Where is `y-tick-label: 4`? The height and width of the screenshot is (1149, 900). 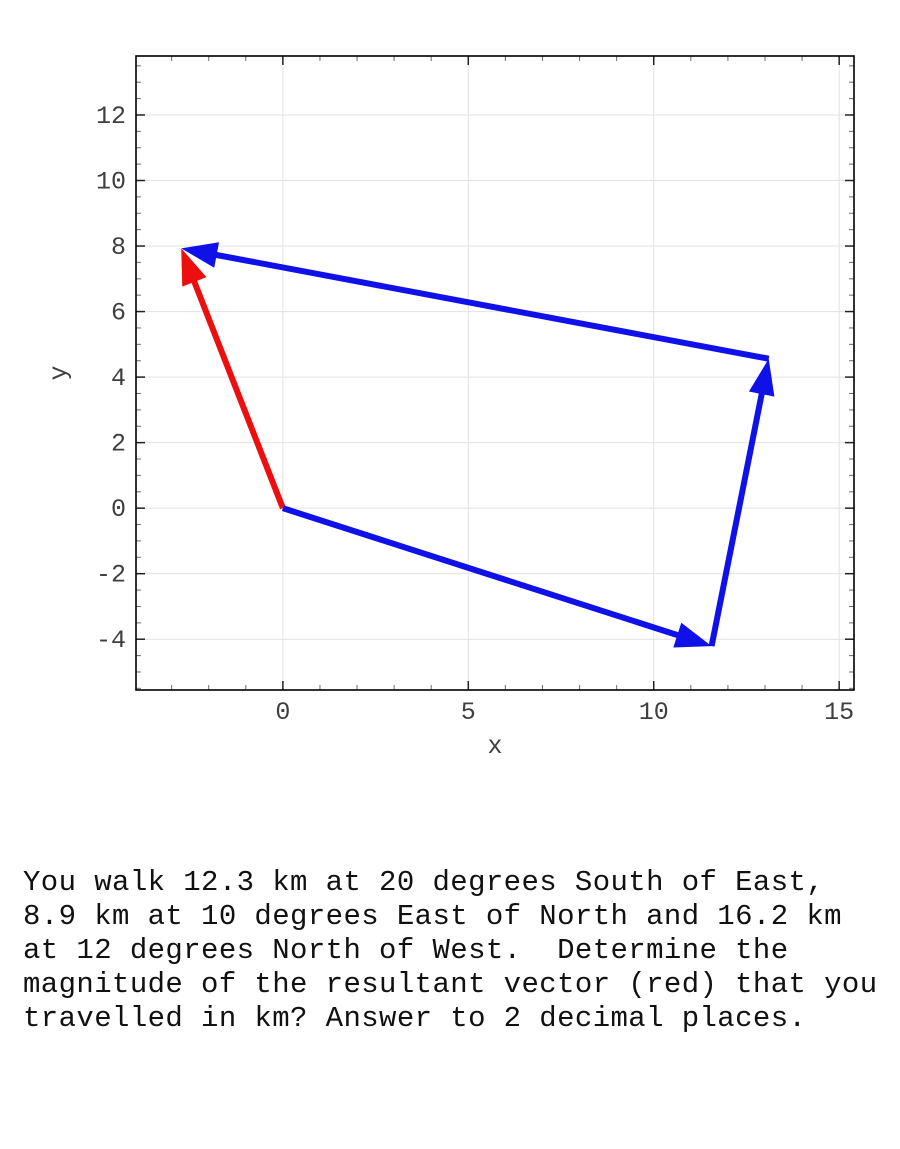
y-tick-label: 4 is located at coordinates (118, 378).